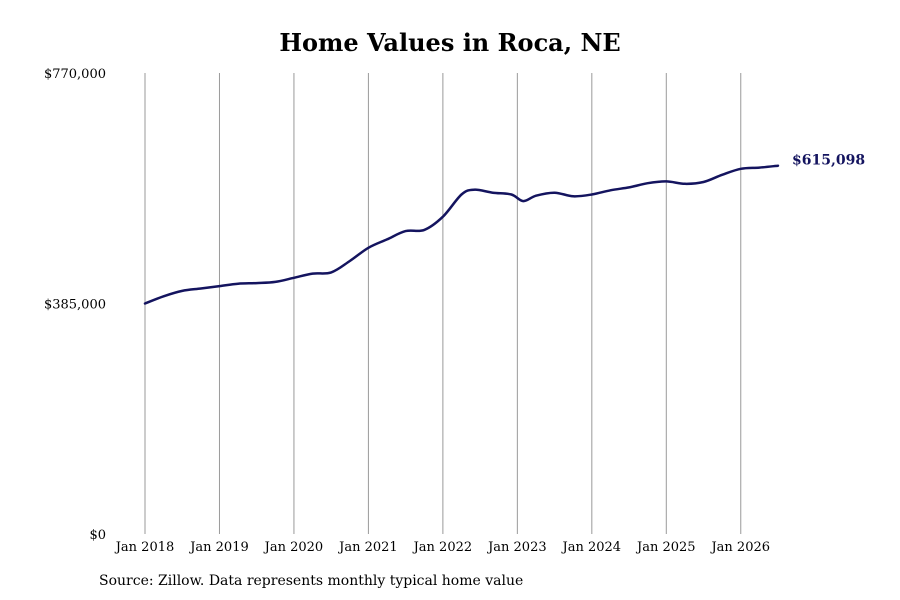 The width and height of the screenshot is (900, 600). Describe the element at coordinates (218, 547) in the screenshot. I see `x-tick-label-1: Jan 2019` at that location.